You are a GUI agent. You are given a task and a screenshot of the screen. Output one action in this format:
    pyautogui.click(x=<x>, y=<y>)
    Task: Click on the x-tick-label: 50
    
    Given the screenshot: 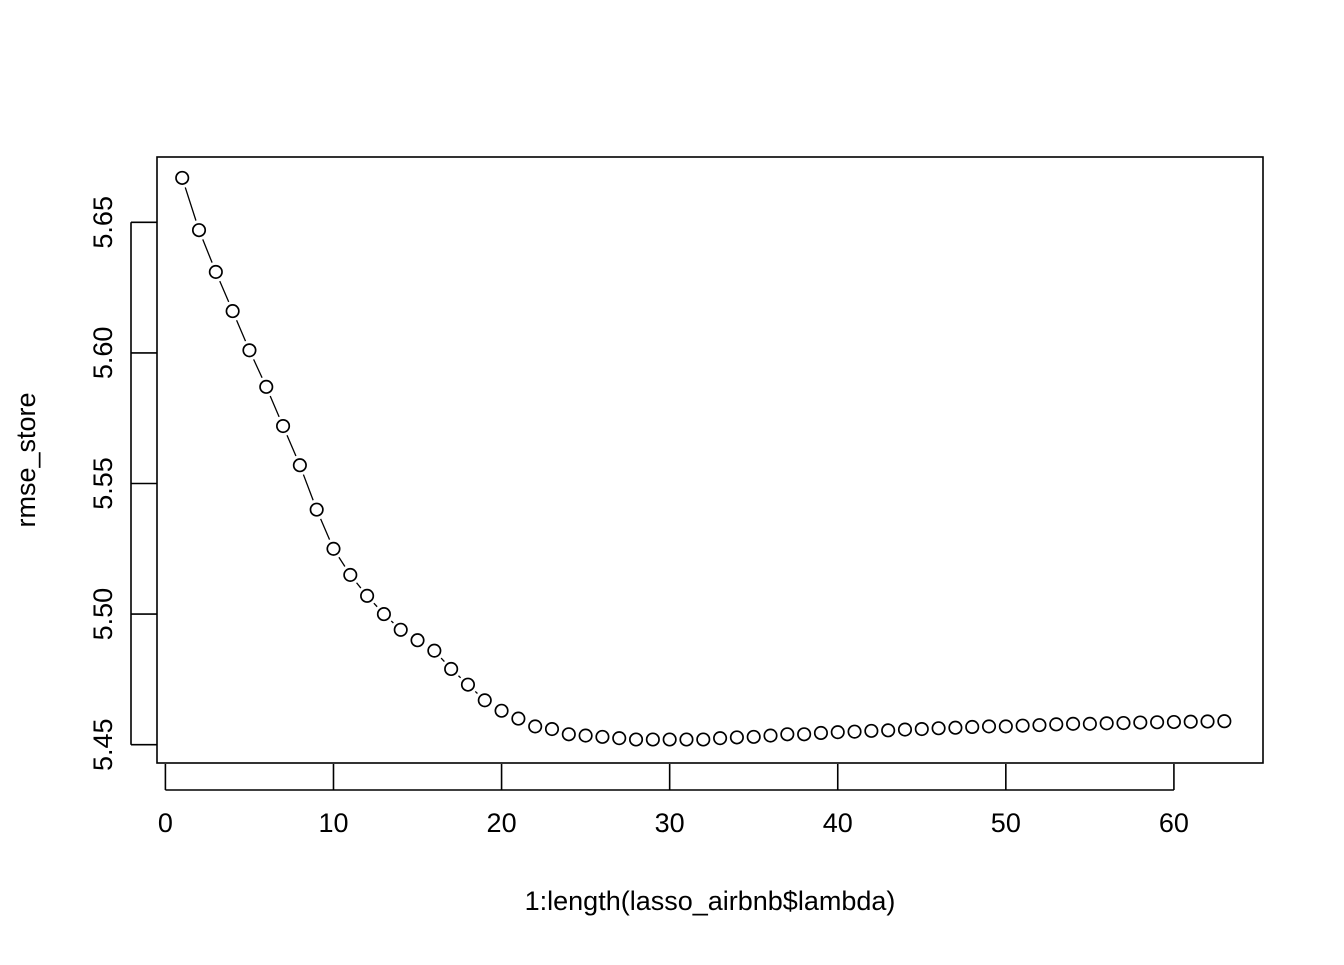 What is the action you would take?
    pyautogui.click(x=1006, y=823)
    